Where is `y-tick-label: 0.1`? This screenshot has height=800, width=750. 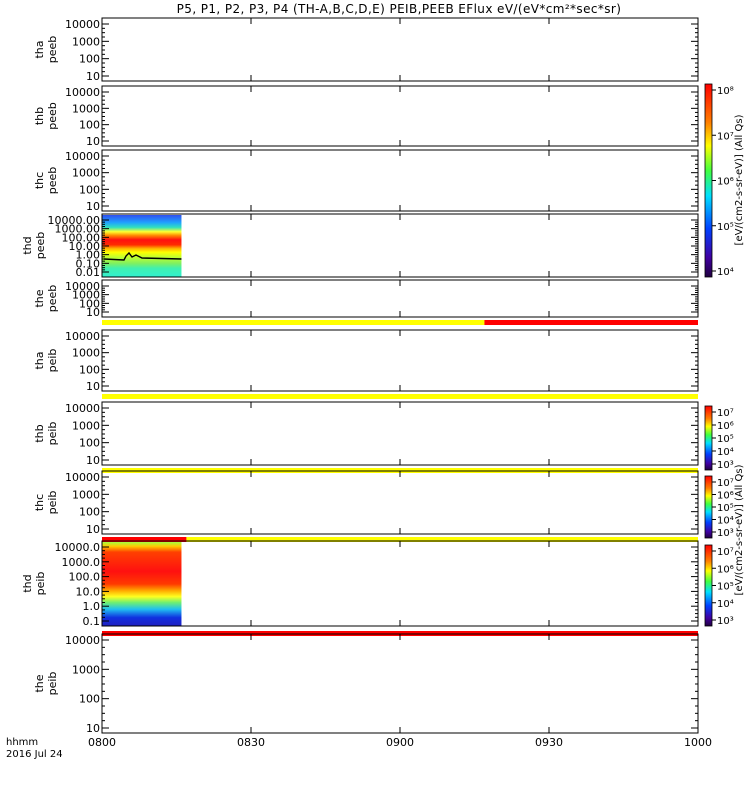 y-tick-label: 0.1 is located at coordinates (92, 621).